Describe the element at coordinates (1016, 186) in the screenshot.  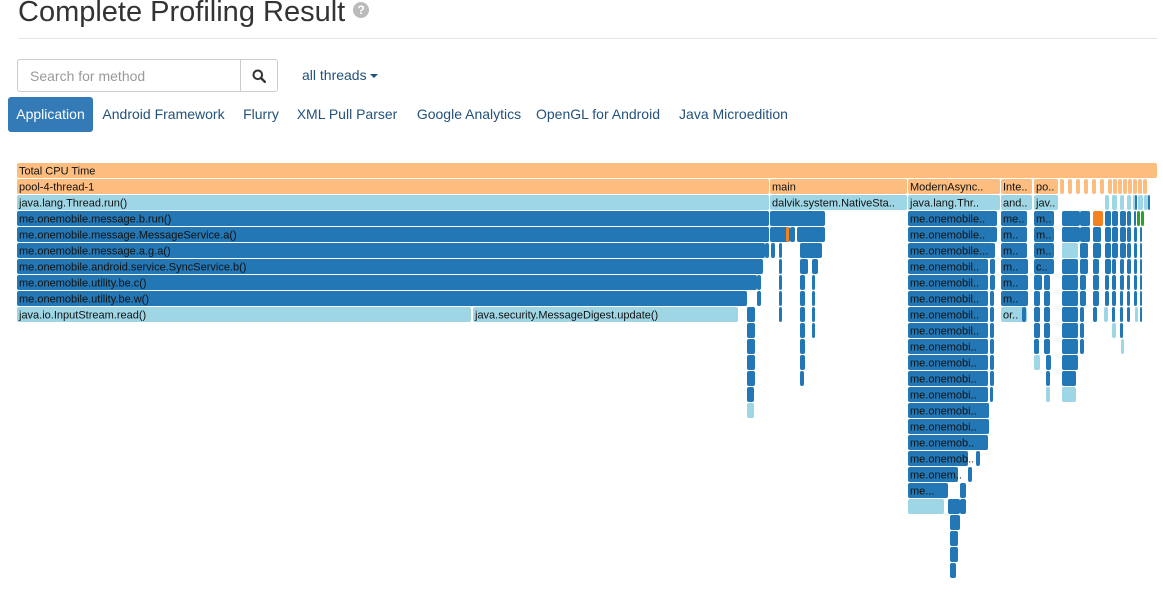
I see `flame-thread-inte-rect` at that location.